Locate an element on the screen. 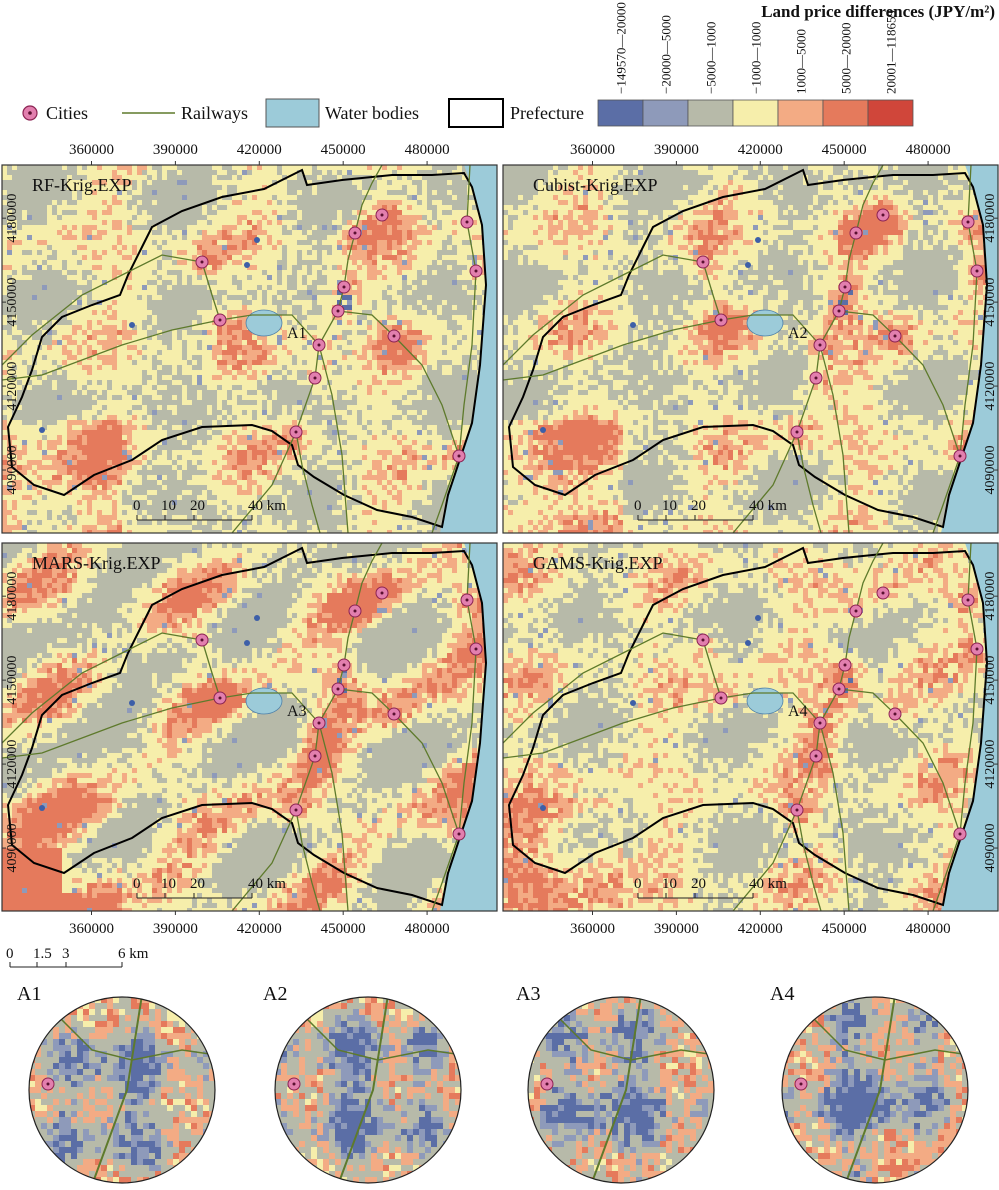 The image size is (999, 1190). zoom-area-label: A4 is located at coordinates (798, 711).